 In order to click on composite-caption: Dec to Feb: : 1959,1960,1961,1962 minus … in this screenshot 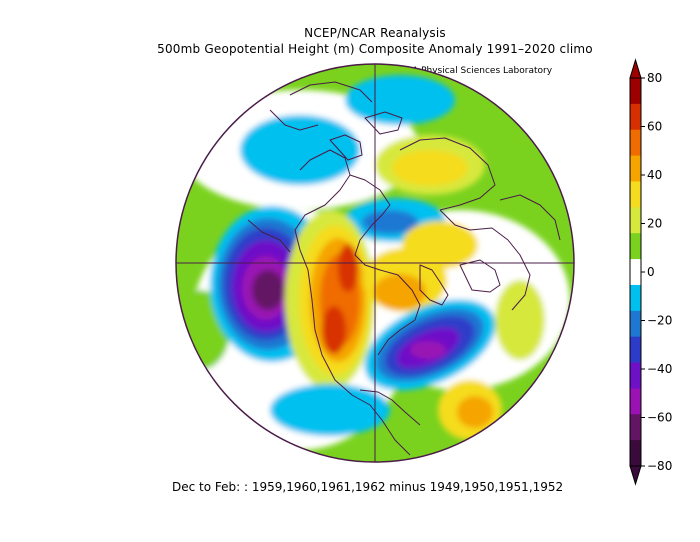, I will do `click(368, 487)`.